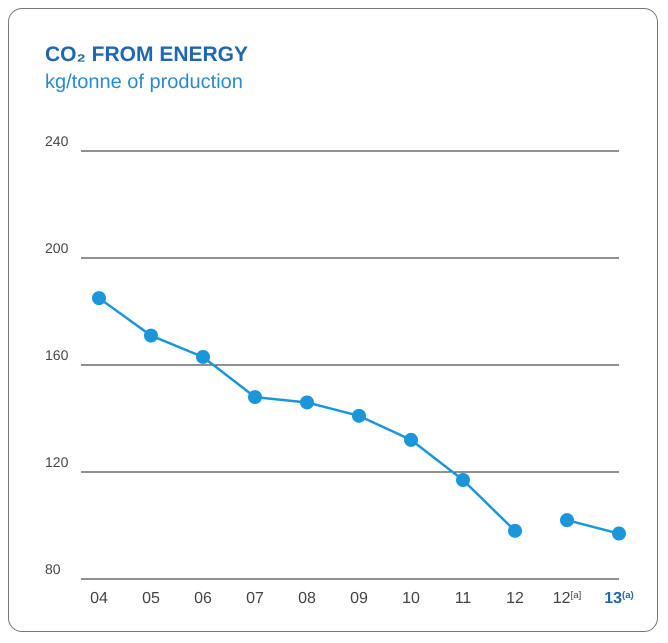 The image size is (668, 643). What do you see at coordinates (99, 598) in the screenshot?
I see `x-tick-label: 04` at bounding box center [99, 598].